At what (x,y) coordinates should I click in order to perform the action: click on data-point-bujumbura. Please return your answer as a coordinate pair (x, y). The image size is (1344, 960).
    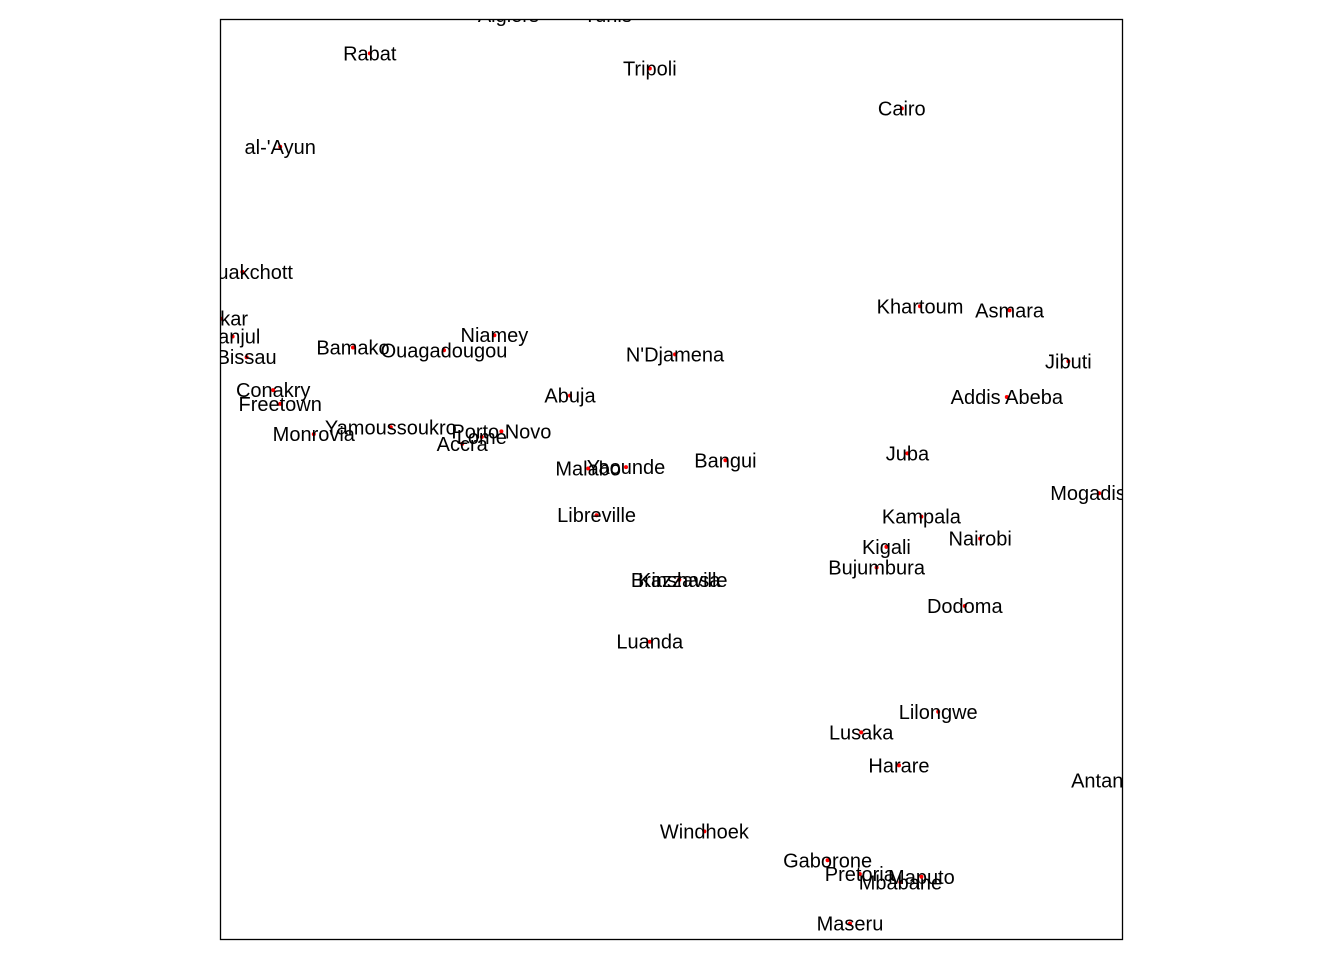
    Looking at the image, I should click on (876, 567).